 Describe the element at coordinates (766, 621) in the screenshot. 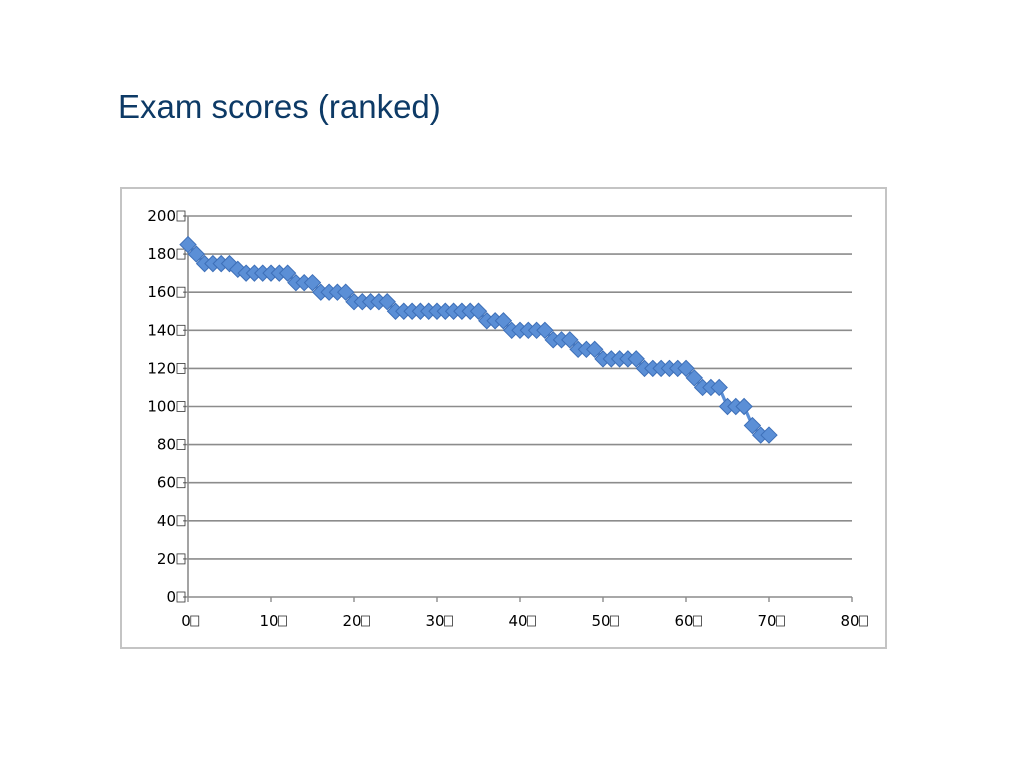

I see `x-tick-label: 70` at that location.